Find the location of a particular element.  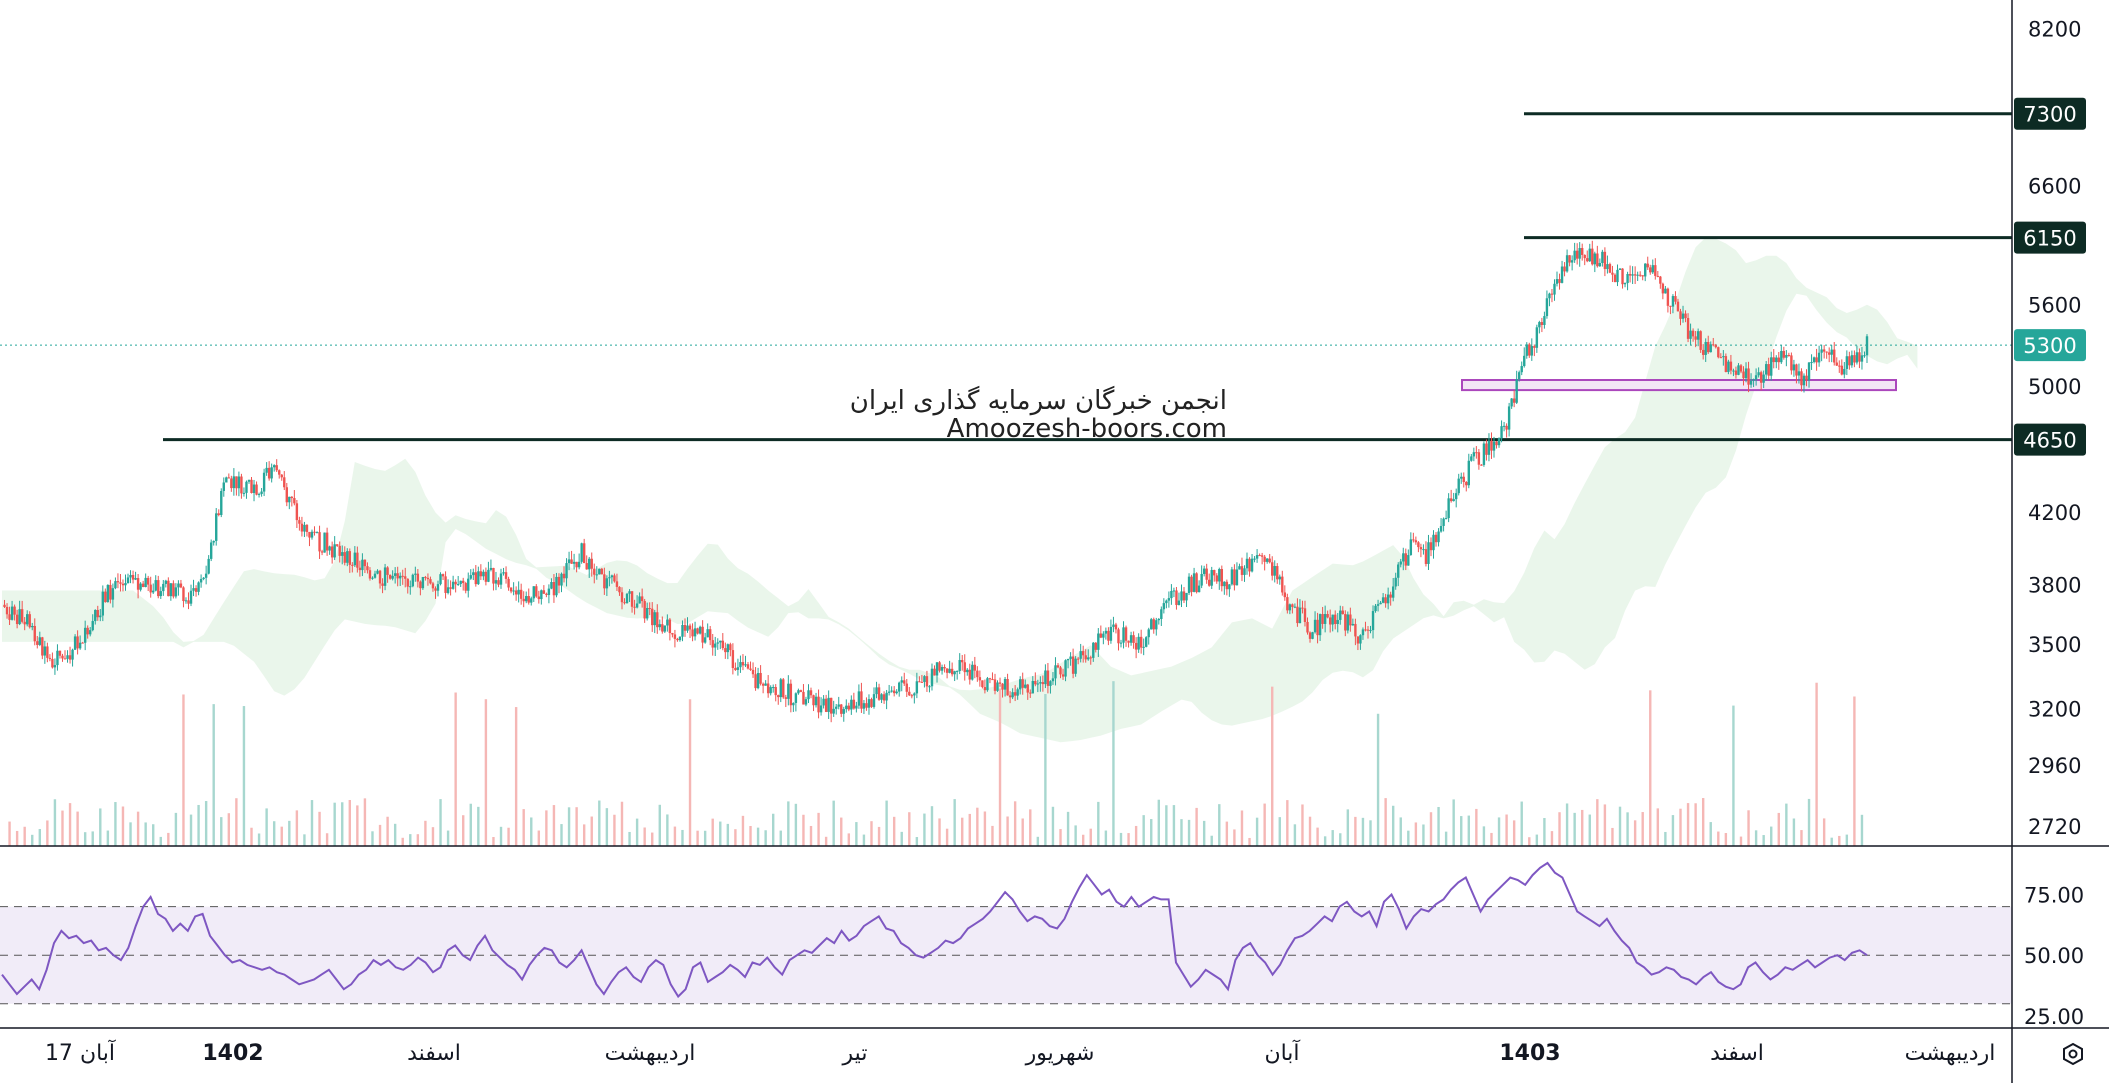

volume-bars is located at coordinates (936, 763).